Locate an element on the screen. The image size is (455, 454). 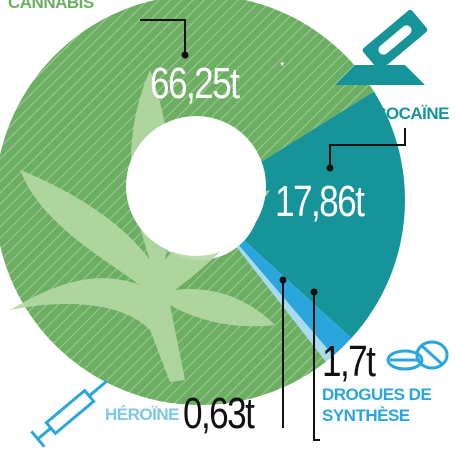
category-label: DROGUES DE SYNTHÈSE is located at coordinates (377, 405).